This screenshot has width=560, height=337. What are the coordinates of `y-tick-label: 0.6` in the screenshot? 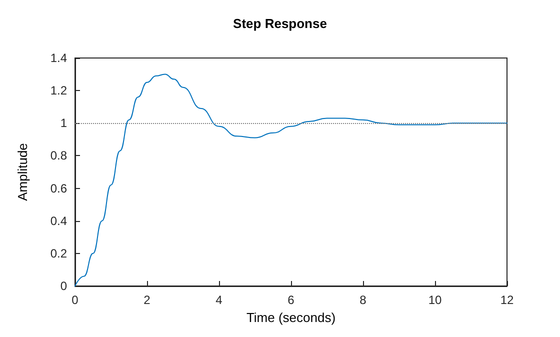 It's located at (59, 188).